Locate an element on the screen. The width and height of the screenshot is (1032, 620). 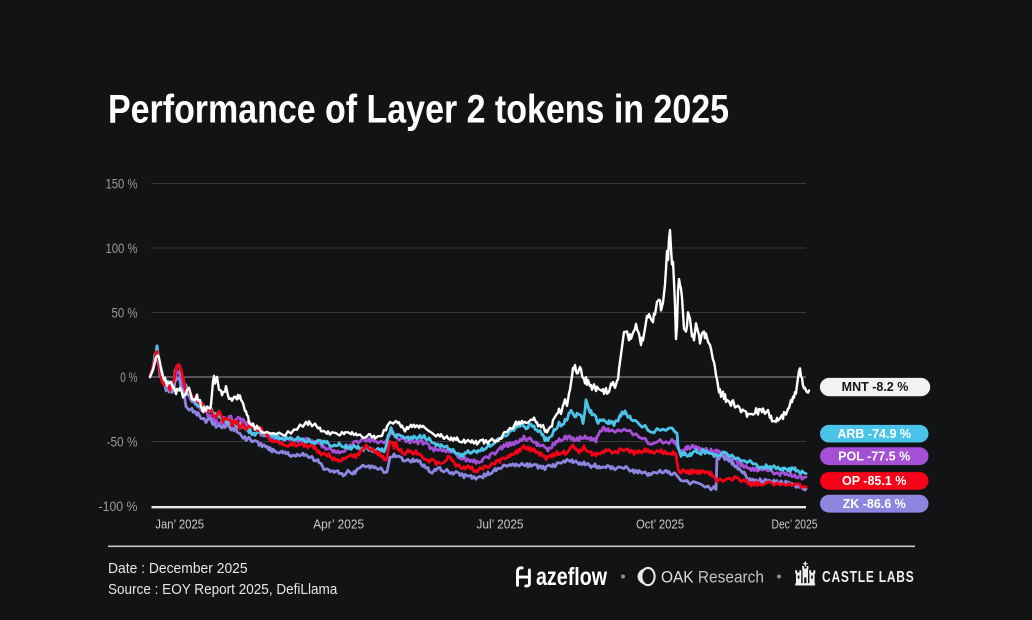
svg-text:Performance of Layer 2 tokens: Performance of Layer 2 tokens in 2025 is located at coordinates (418, 109).